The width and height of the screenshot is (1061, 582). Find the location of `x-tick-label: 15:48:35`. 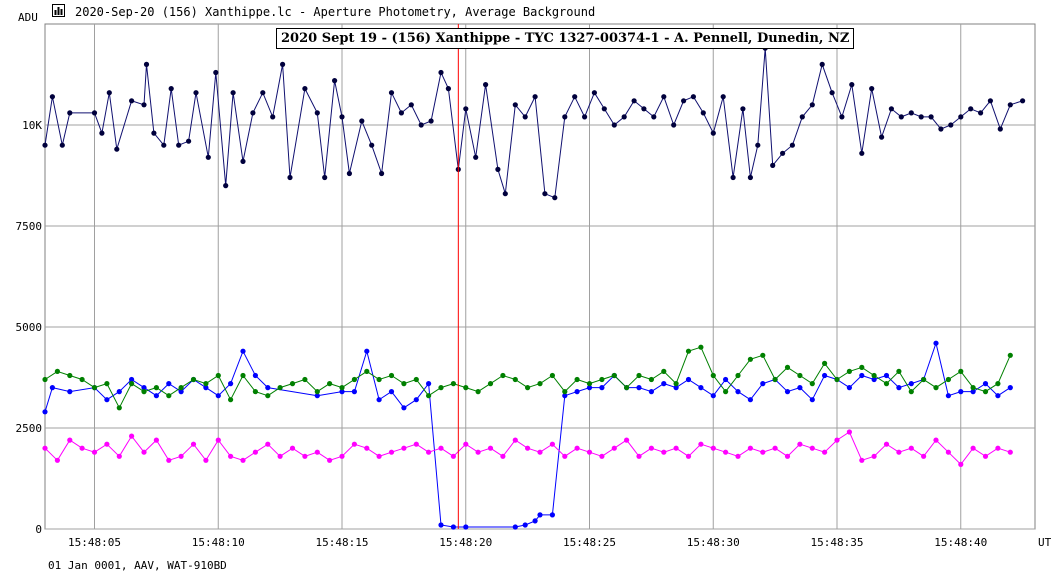

x-tick-label: 15:48:35 is located at coordinates (837, 542).